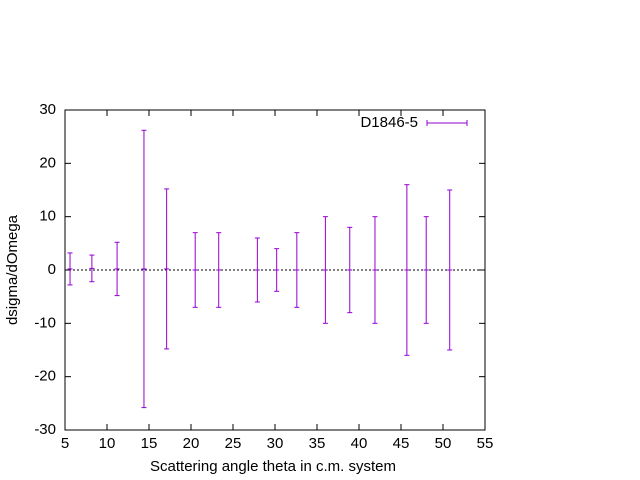  I want to click on x-tick-label: 55, so click(485, 443).